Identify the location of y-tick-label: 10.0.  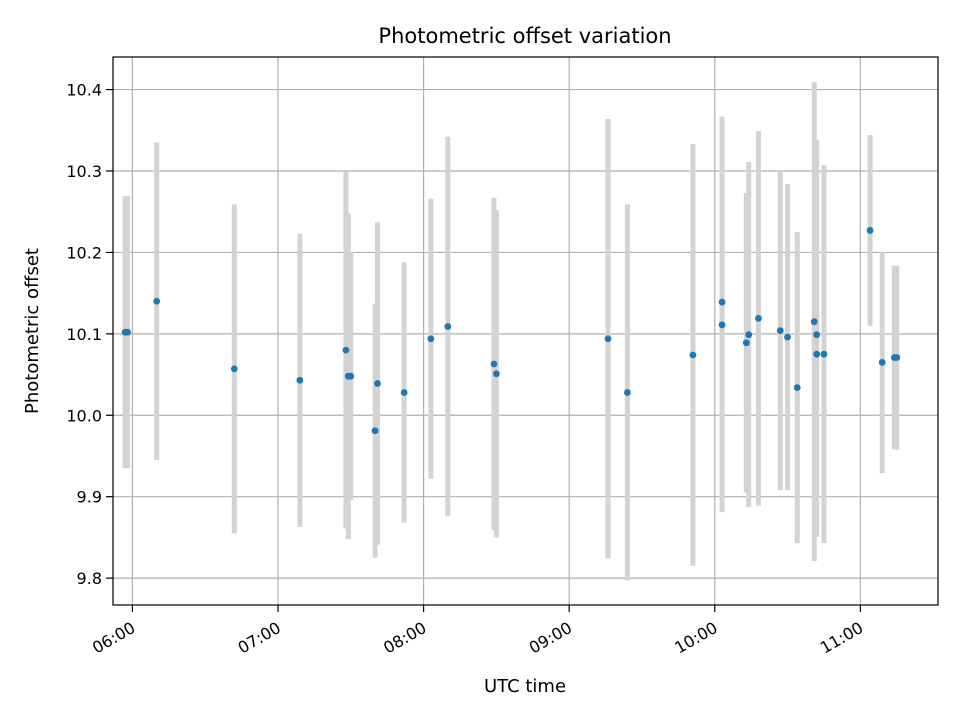
(84, 415).